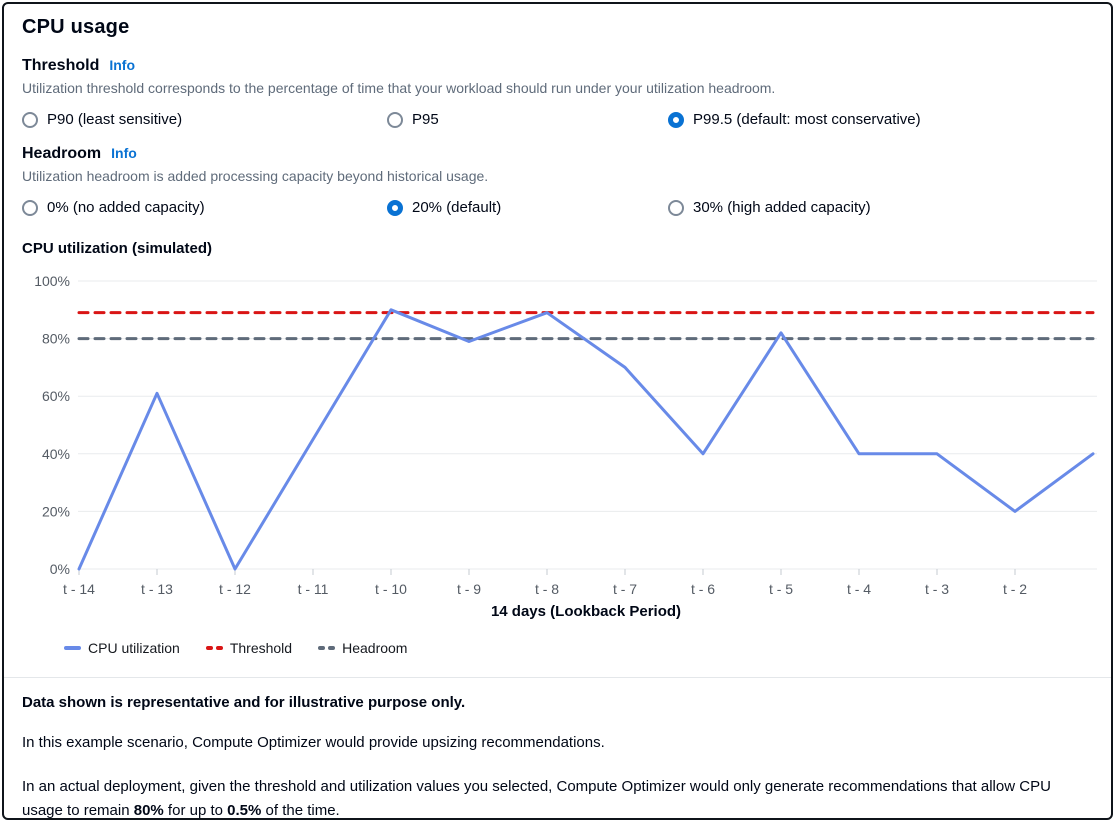  I want to click on svg-text: 80%, so click(56, 339).